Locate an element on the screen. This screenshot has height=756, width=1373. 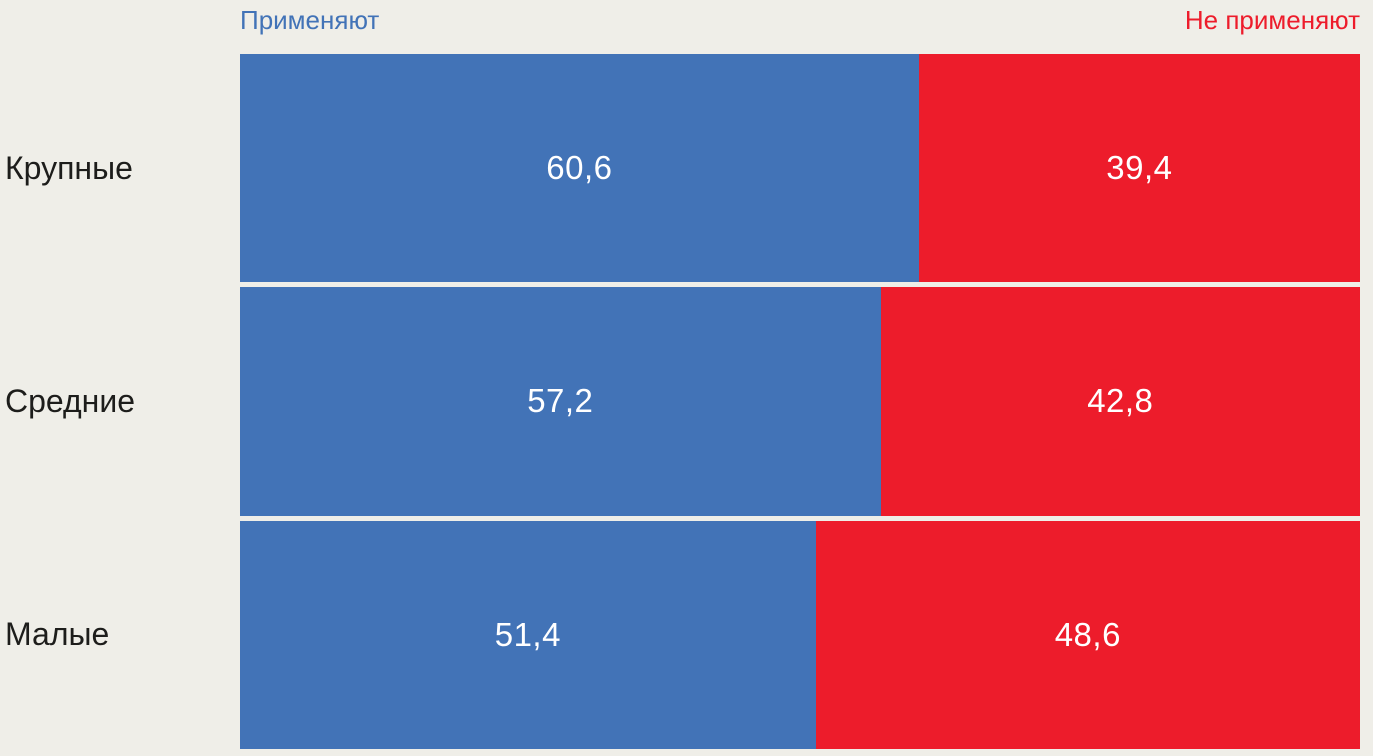
bar-segment-apply: 57,2 is located at coordinates (560, 401).